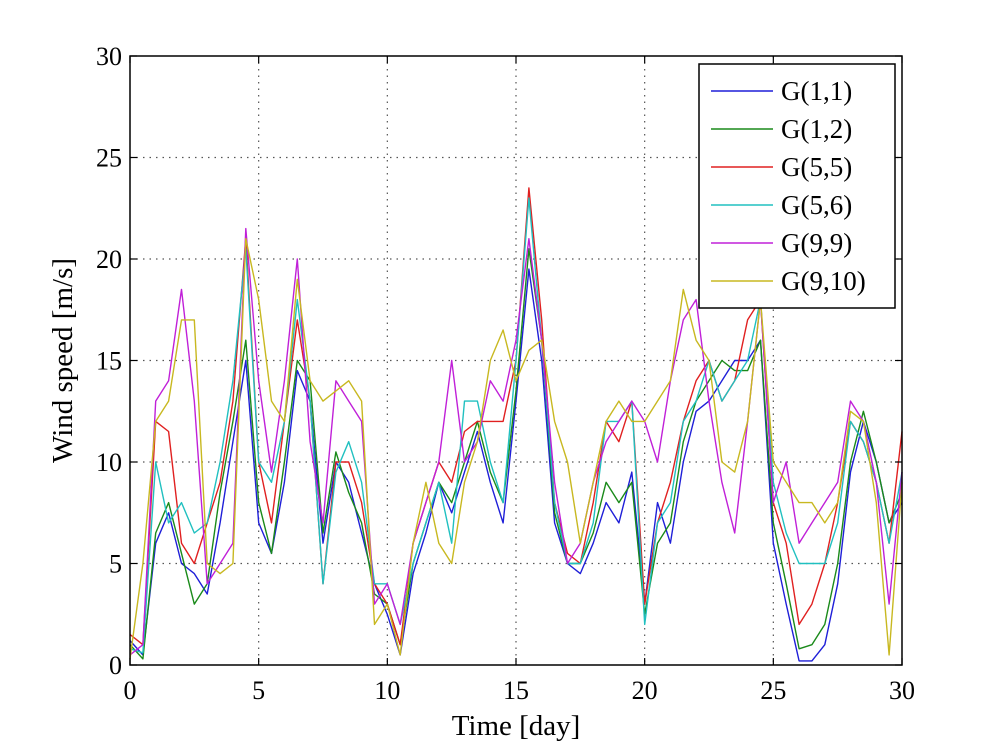 This screenshot has height=748, width=999. Describe the element at coordinates (645, 690) in the screenshot. I see `x-tick-label: 20` at that location.